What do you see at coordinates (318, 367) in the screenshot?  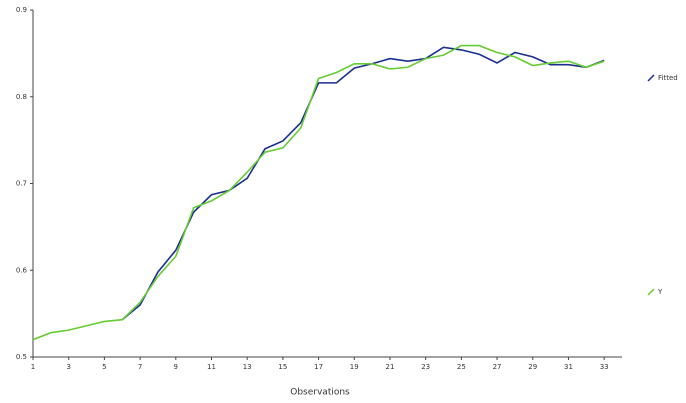 I see `x-tick-label: 17` at bounding box center [318, 367].